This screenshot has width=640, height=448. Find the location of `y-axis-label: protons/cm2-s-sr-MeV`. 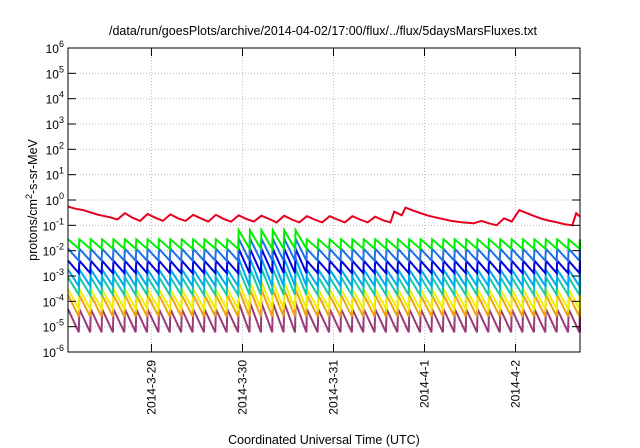

y-axis-label: protons/cm2-s-sr-MeV is located at coordinates (32, 199).